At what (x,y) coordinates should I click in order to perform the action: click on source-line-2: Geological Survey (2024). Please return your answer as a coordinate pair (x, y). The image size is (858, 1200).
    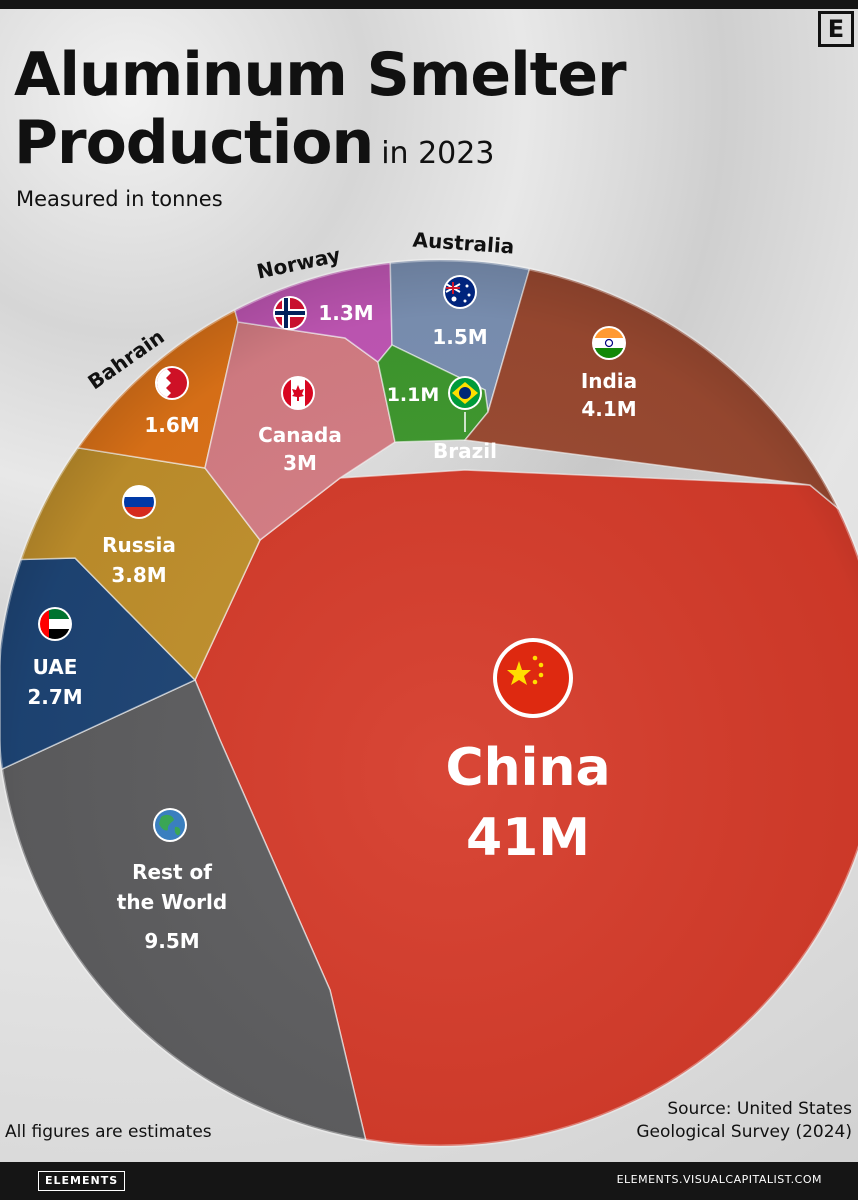
    Looking at the image, I should click on (744, 1132).